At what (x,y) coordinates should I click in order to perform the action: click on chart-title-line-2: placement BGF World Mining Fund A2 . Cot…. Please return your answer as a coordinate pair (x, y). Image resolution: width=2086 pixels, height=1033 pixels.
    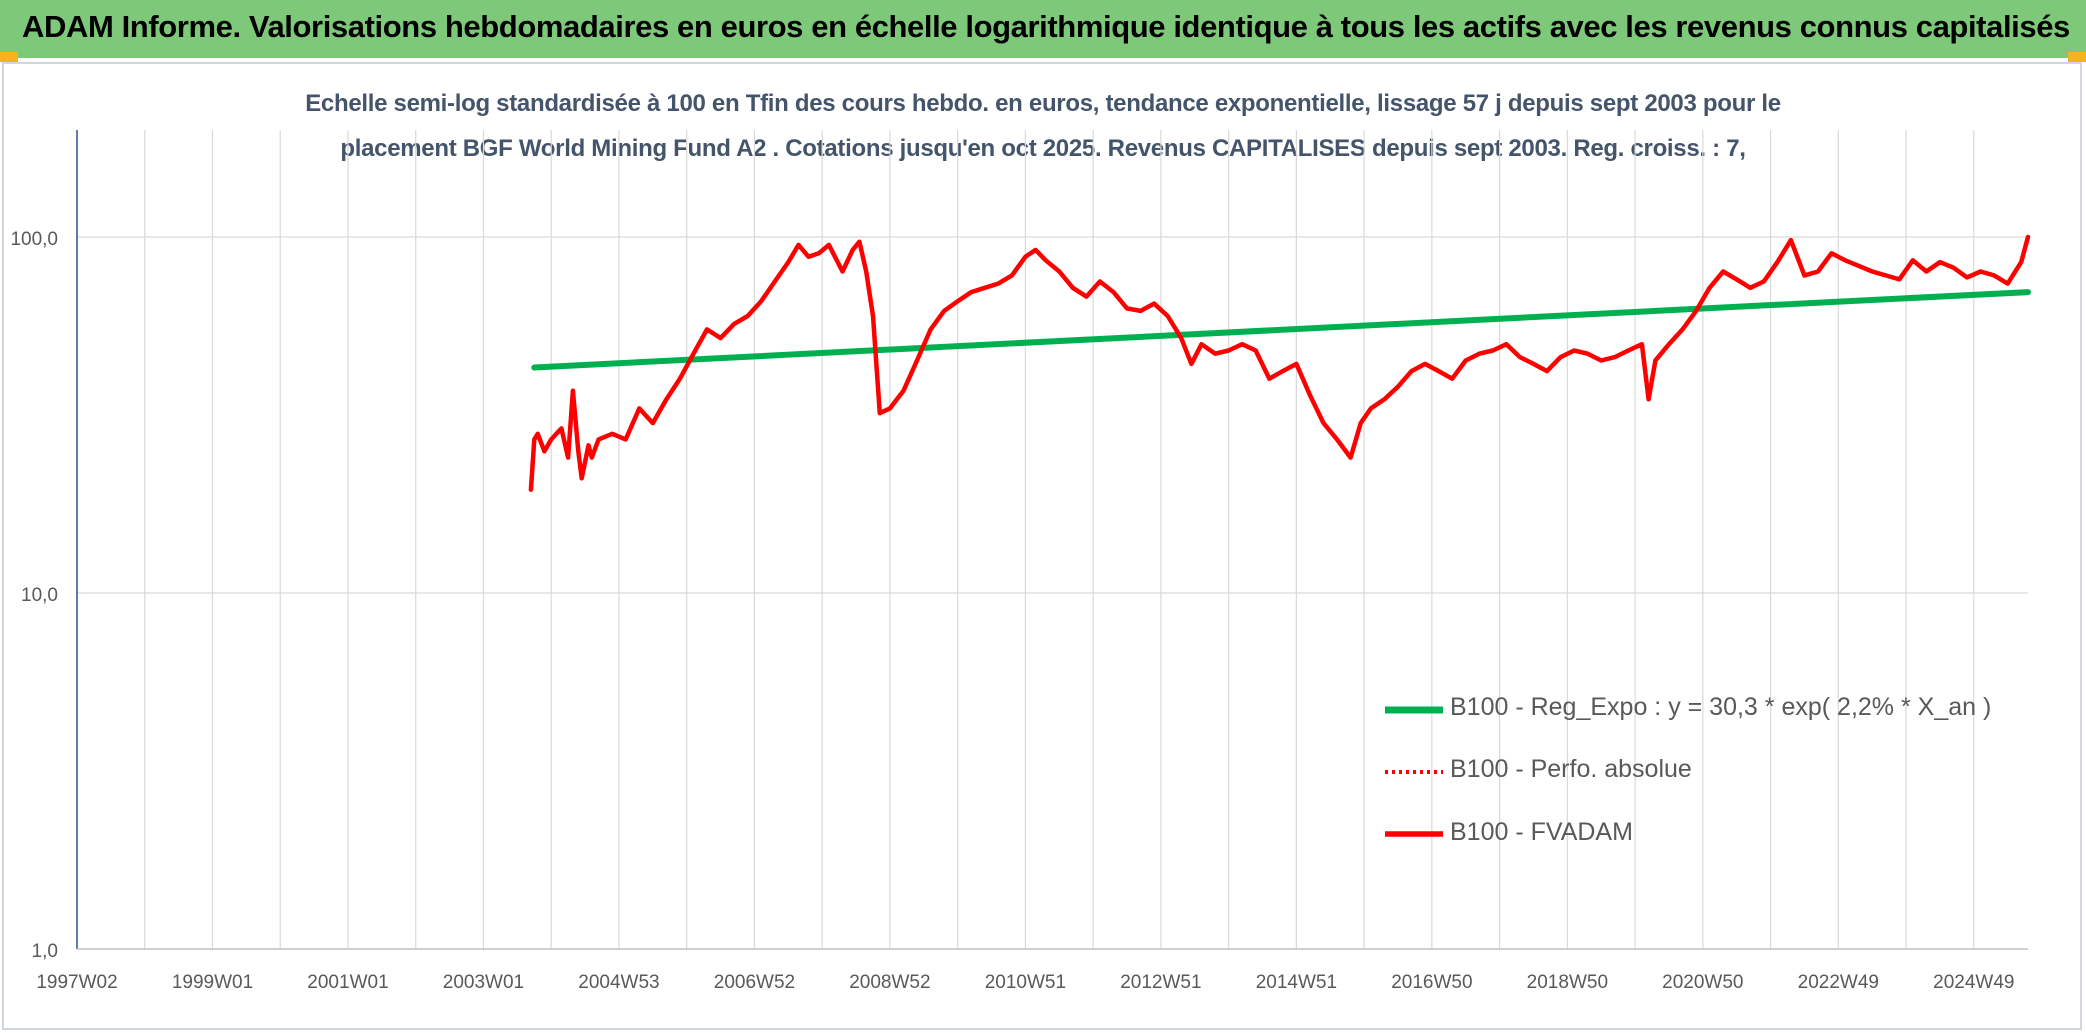
    Looking at the image, I should click on (1043, 148).